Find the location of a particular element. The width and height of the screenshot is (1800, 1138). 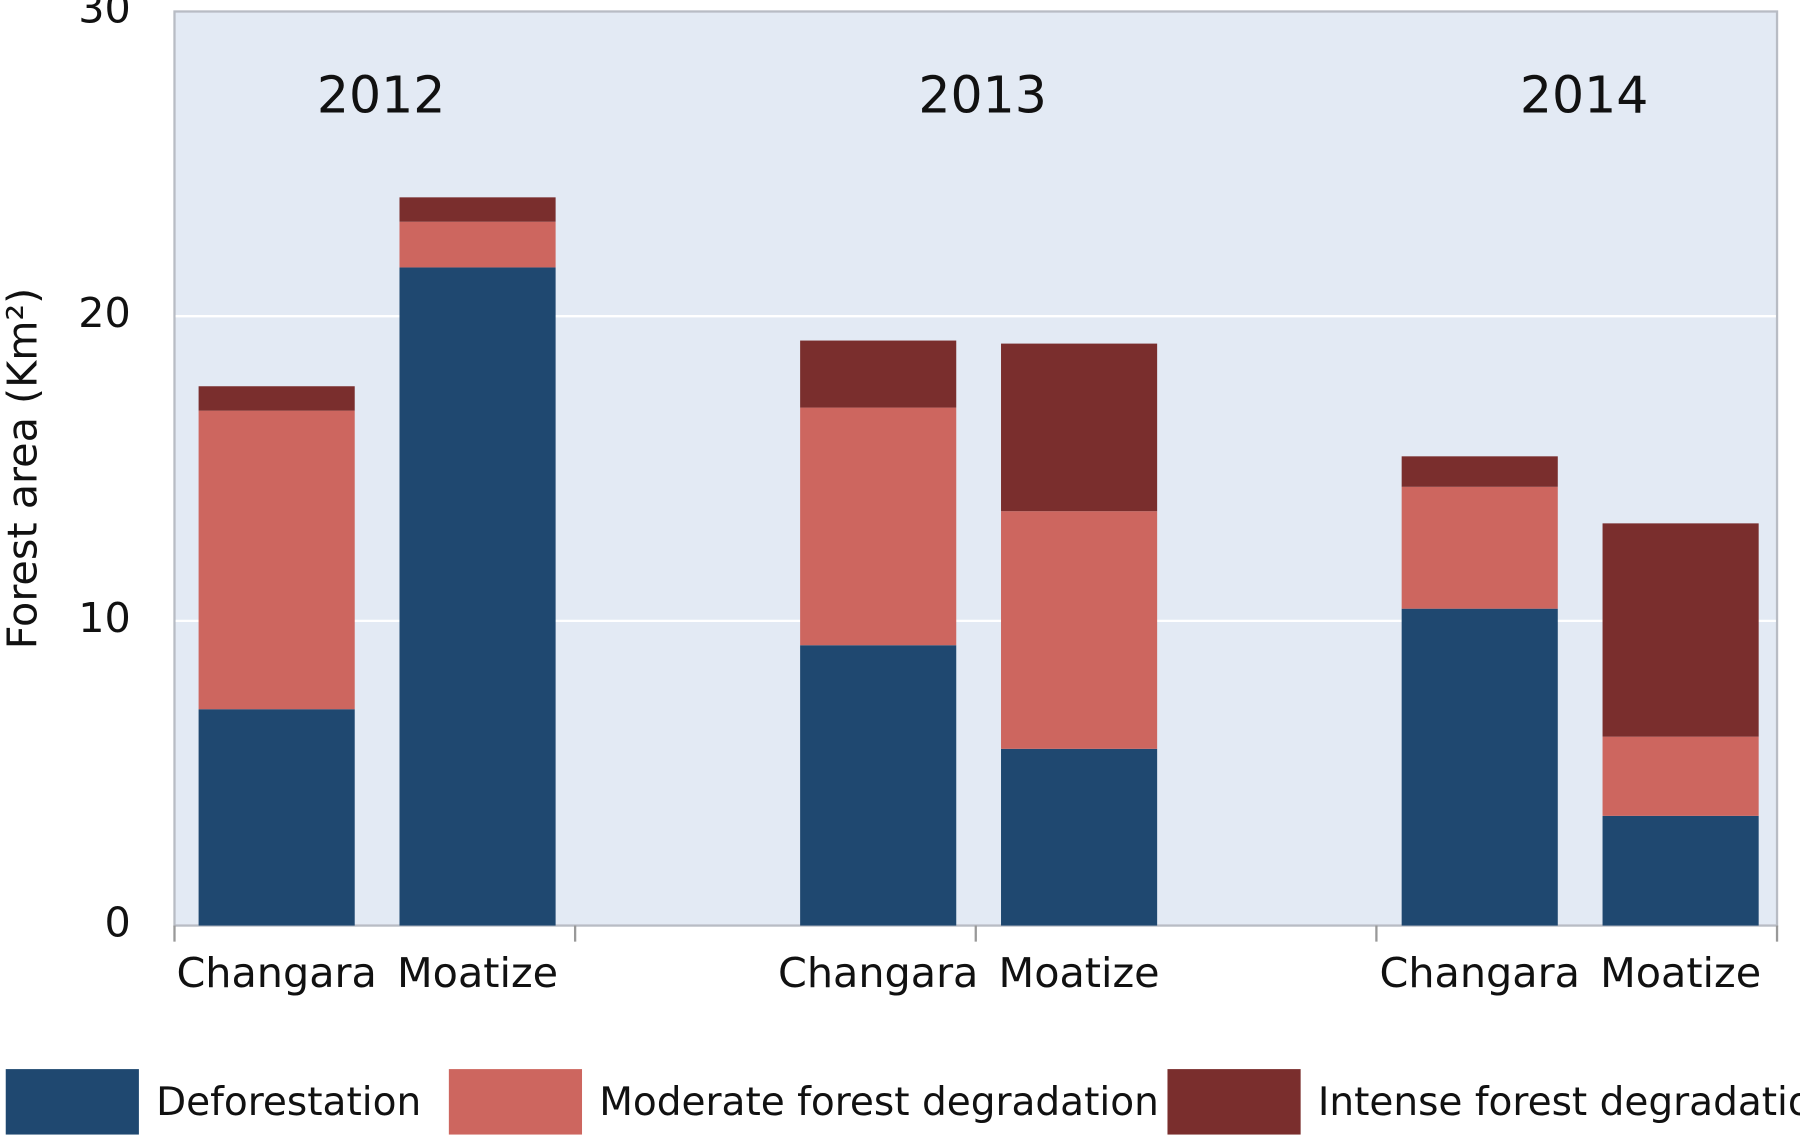

legend-label: Moderate forest degradation is located at coordinates (879, 1102).